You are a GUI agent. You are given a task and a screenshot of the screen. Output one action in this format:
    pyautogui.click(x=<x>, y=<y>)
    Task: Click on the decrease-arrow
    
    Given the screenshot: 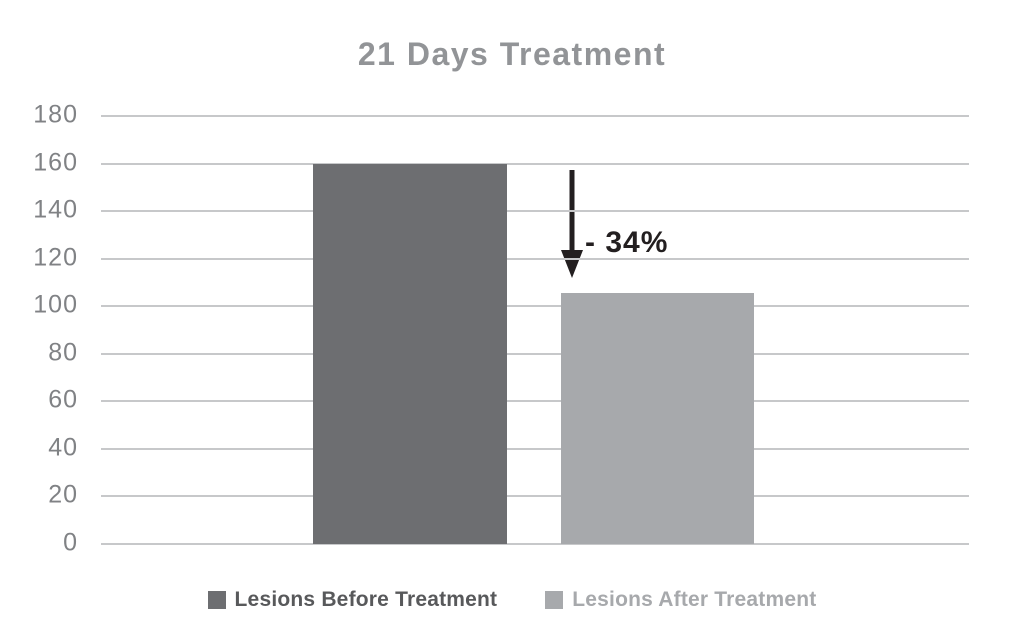 What is the action you would take?
    pyautogui.click(x=572, y=225)
    